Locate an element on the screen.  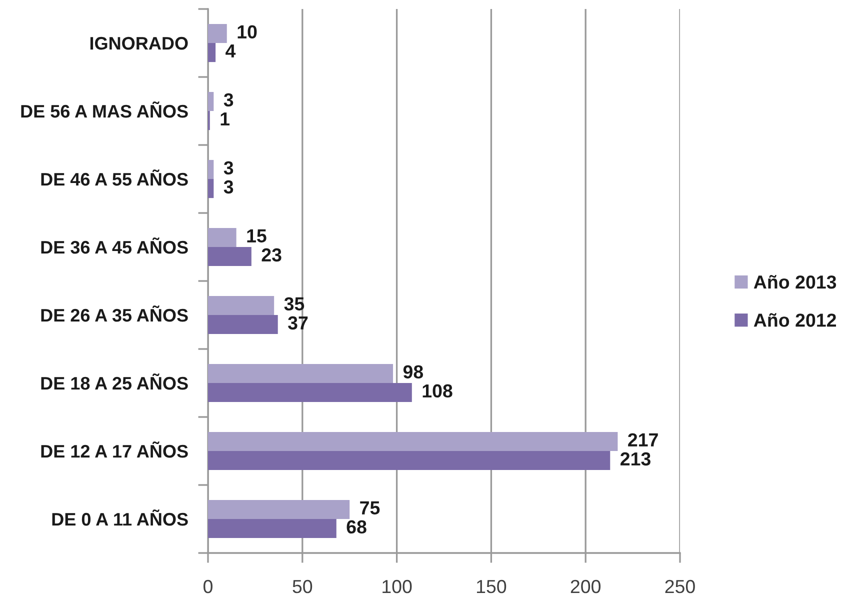
data-label: 35 is located at coordinates (294, 304).